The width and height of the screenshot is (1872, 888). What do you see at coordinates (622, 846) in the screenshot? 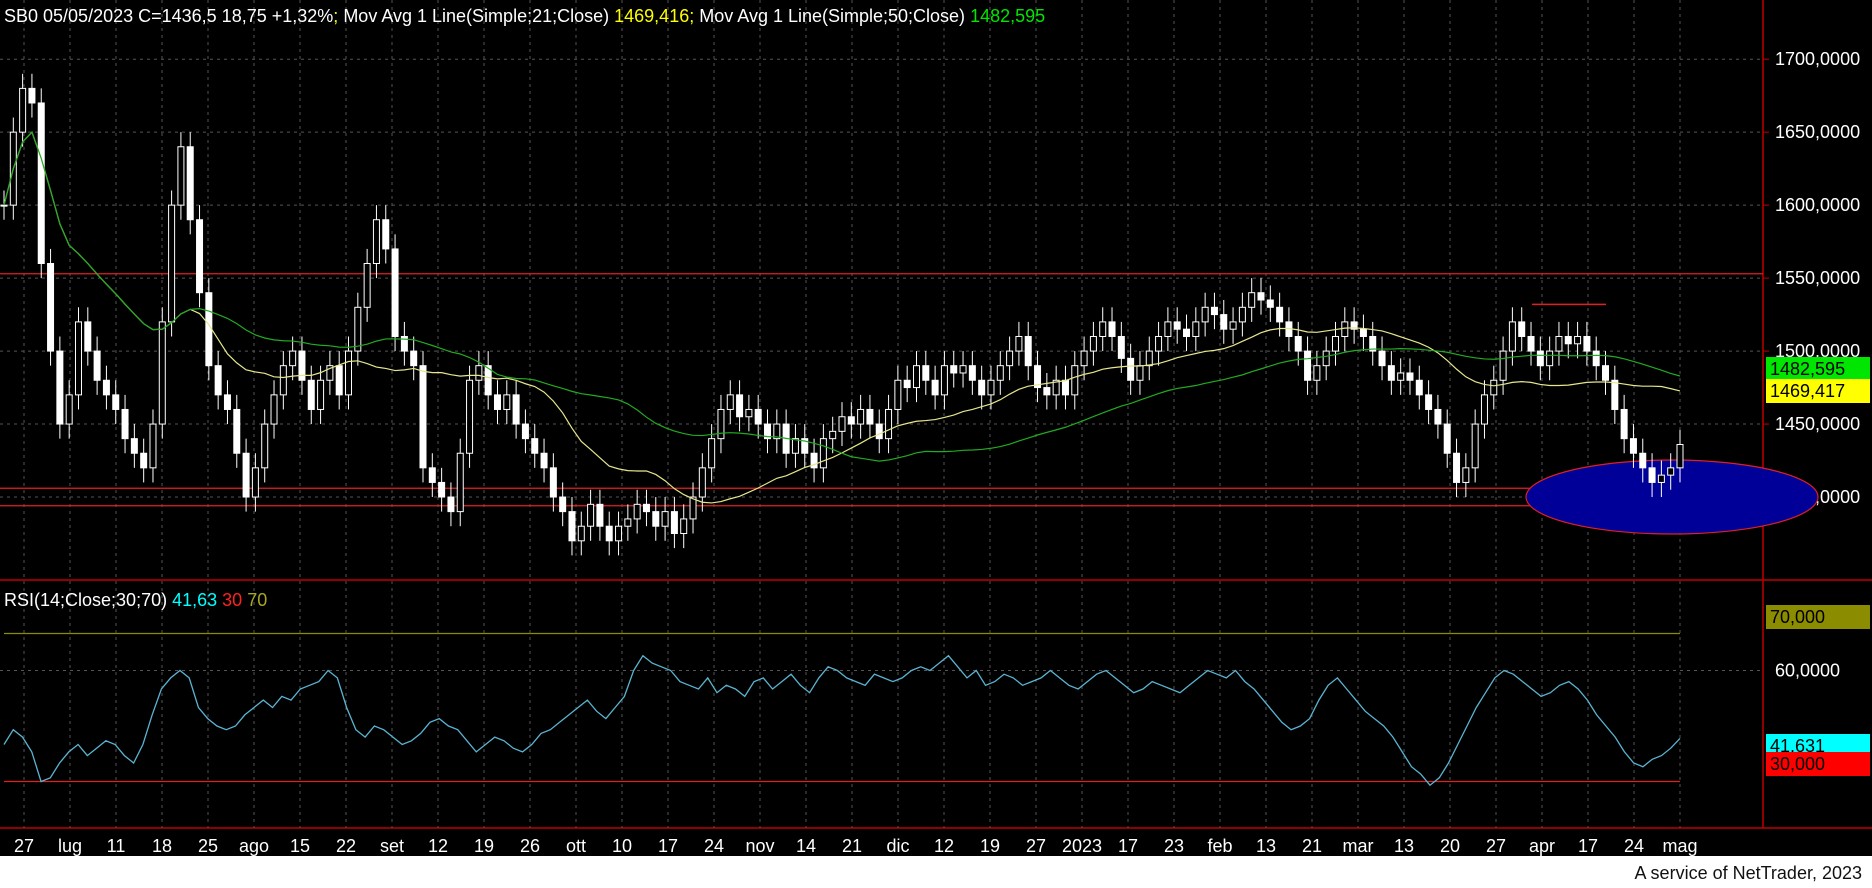
I see `x-tick-label: 10` at bounding box center [622, 846].